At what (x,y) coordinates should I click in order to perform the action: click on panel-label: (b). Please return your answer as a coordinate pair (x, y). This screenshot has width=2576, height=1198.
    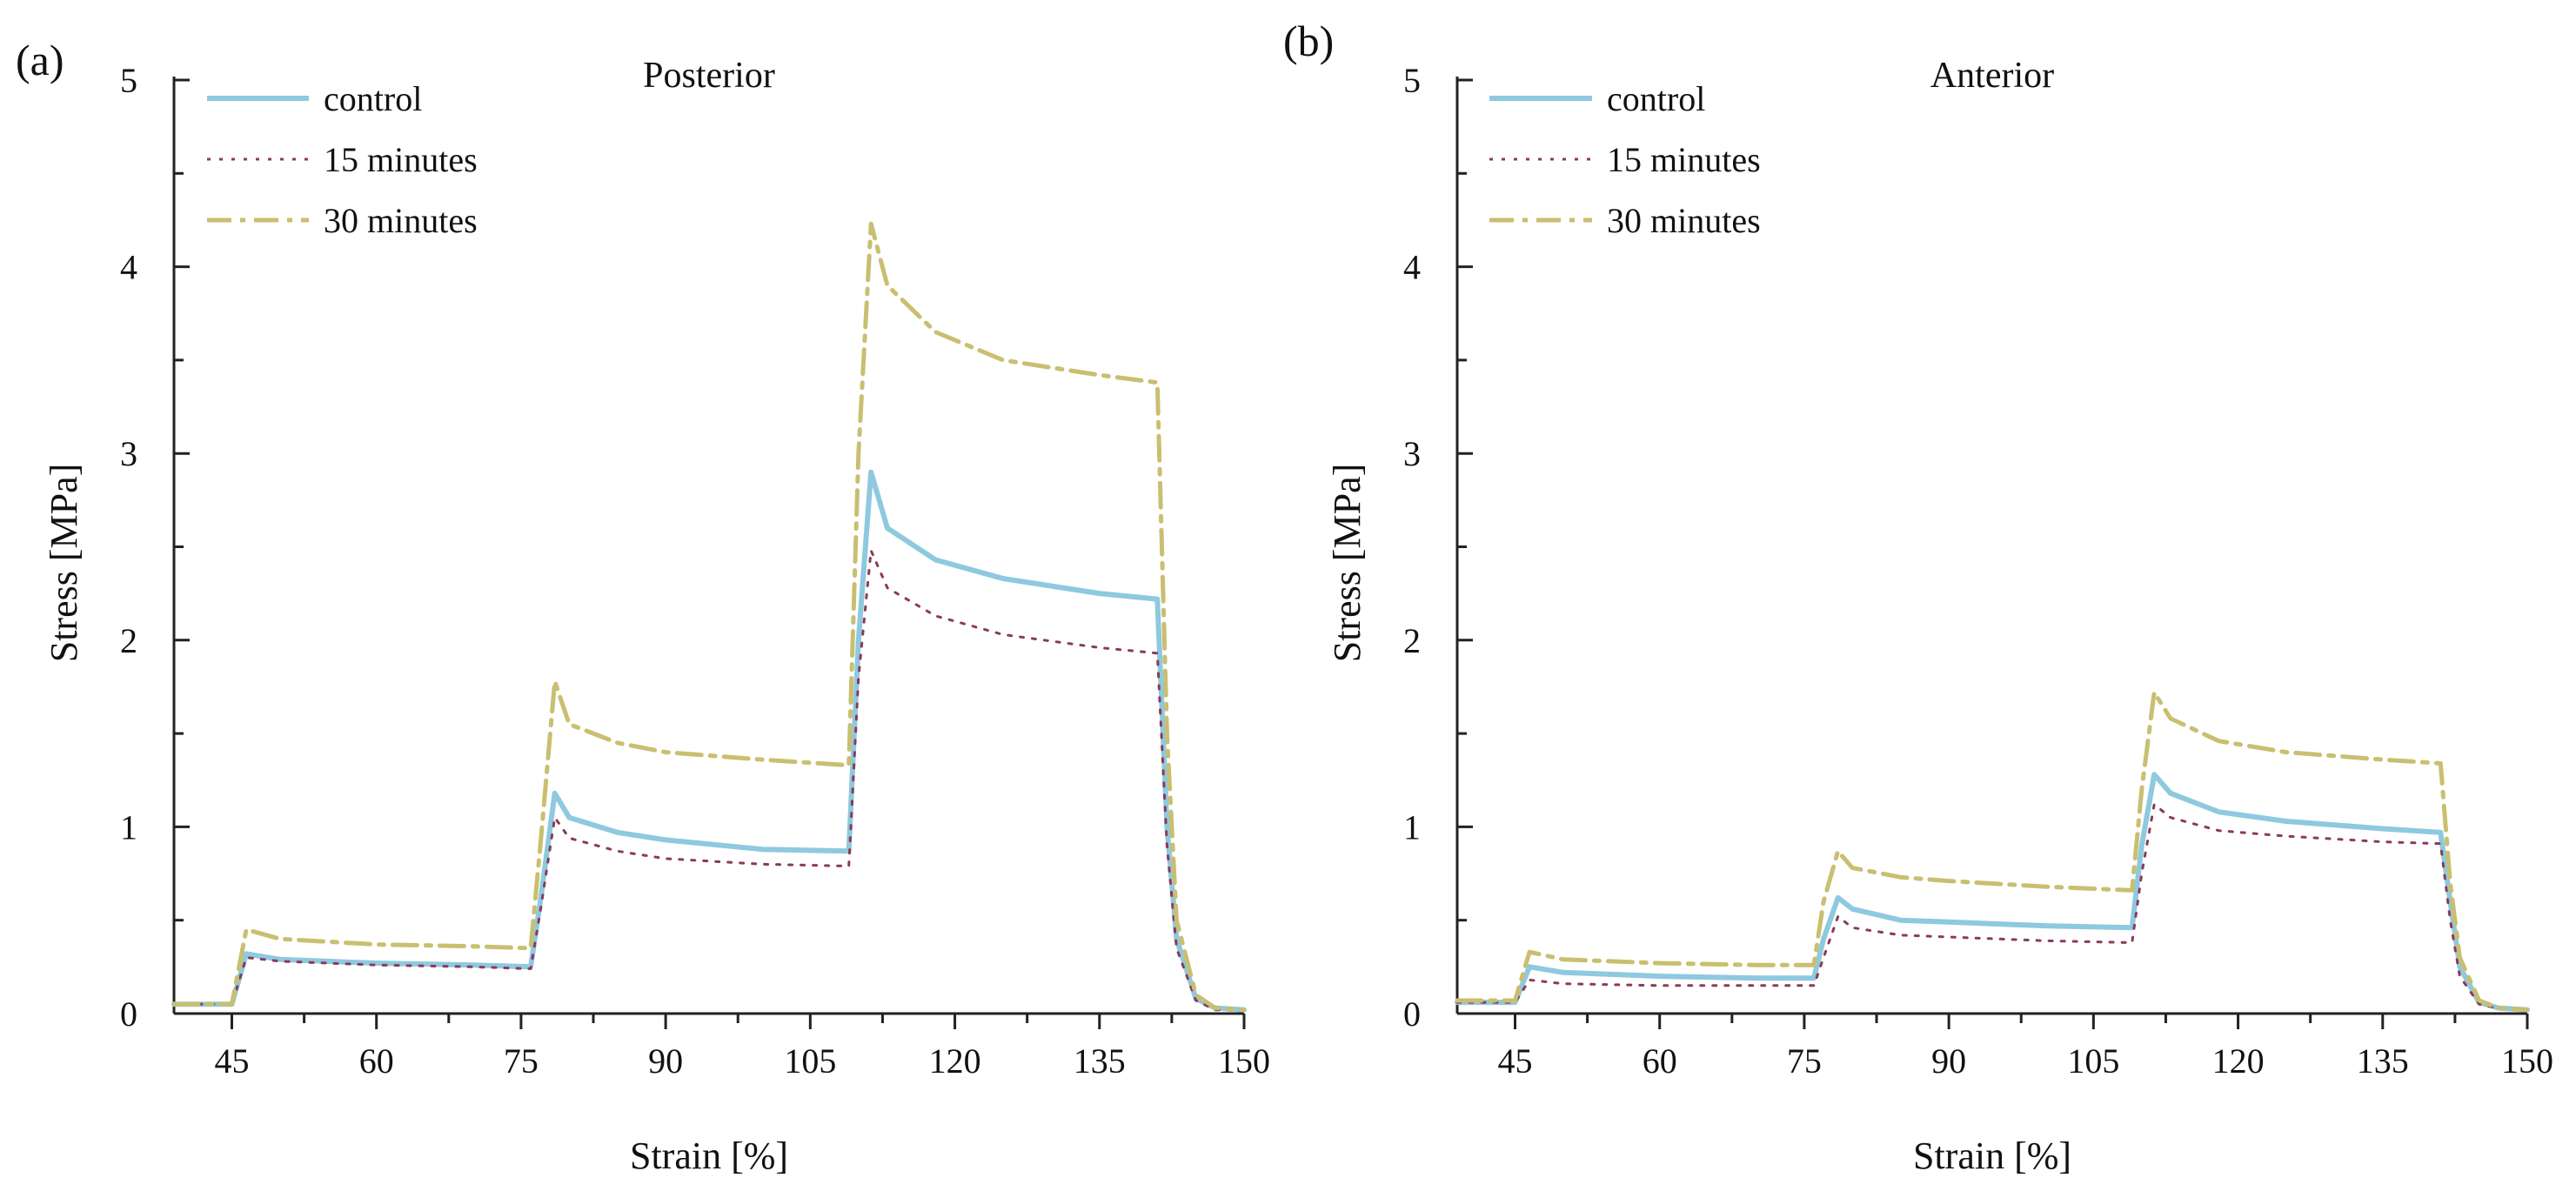
    Looking at the image, I should click on (1308, 41).